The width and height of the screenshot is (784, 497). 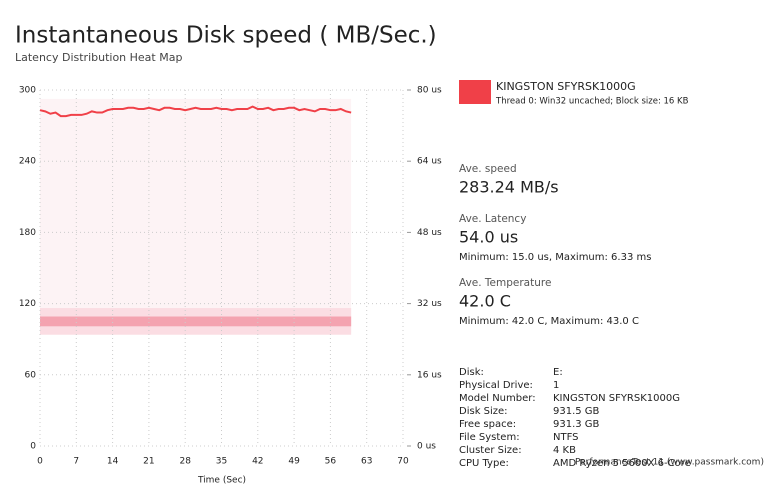 I want to click on x-tick-label: 63, so click(x=366, y=462).